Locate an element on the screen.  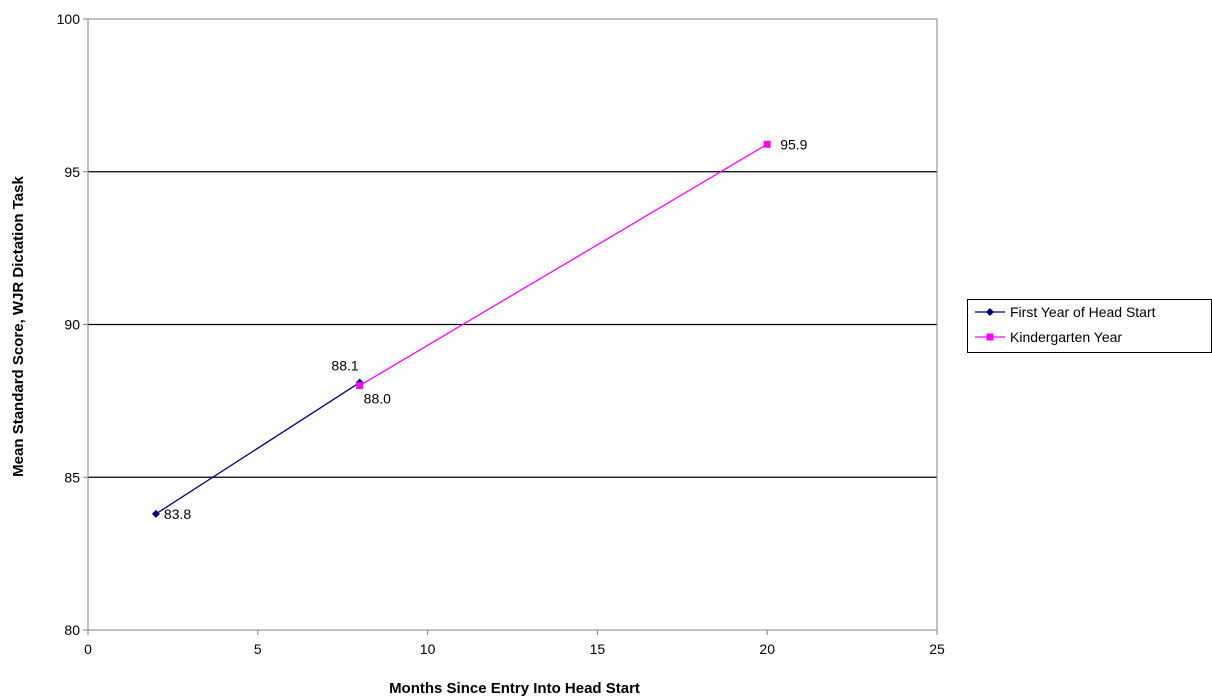
x-axis-title: Months Since Entry Into Head Start is located at coordinates (514, 688).